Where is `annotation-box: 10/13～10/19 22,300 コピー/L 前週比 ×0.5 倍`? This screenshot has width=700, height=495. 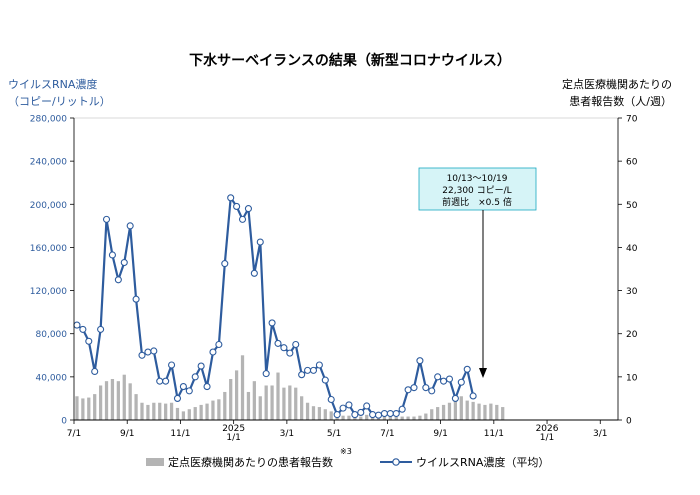 annotation-box: 10/13～10/19 22,300 コピー/L 前週比 ×0.5 倍 is located at coordinates (477, 272).